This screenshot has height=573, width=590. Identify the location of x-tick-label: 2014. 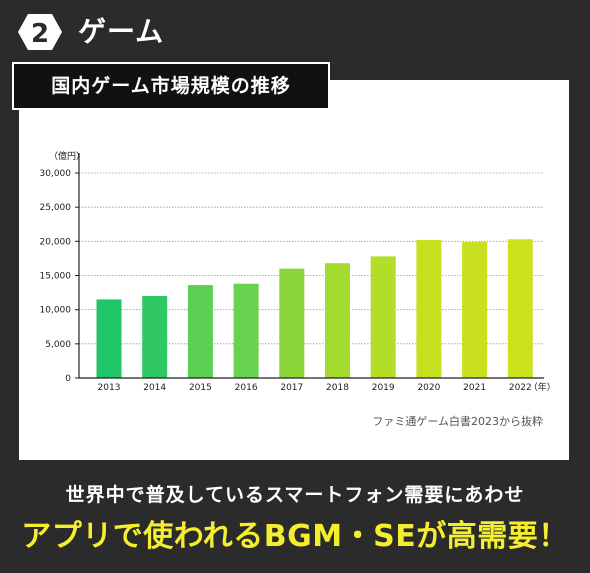
(154, 388).